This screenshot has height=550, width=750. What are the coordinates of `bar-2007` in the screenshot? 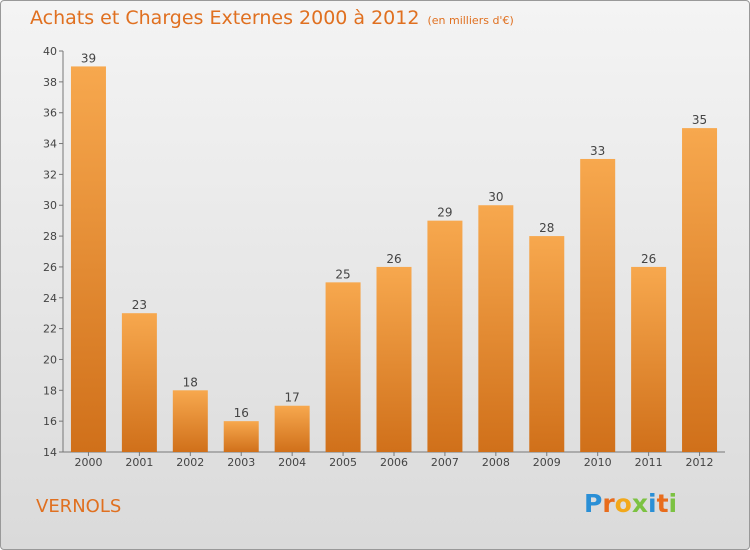 It's located at (445, 336).